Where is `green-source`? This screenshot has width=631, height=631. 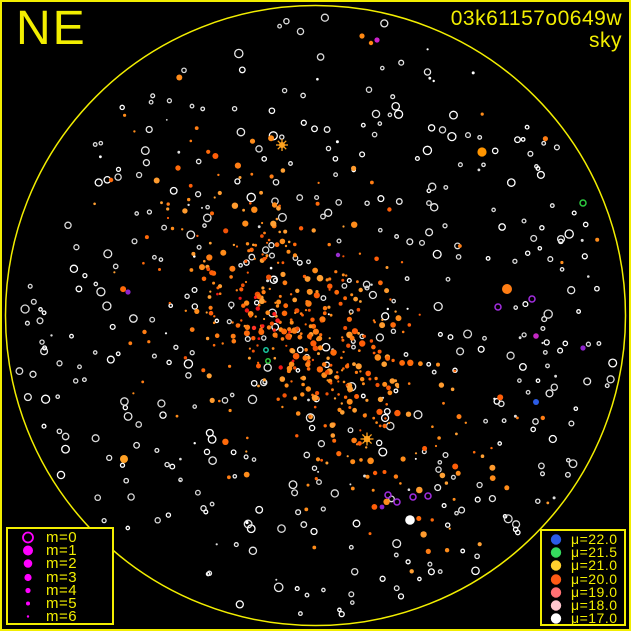 green-source is located at coordinates (266, 350).